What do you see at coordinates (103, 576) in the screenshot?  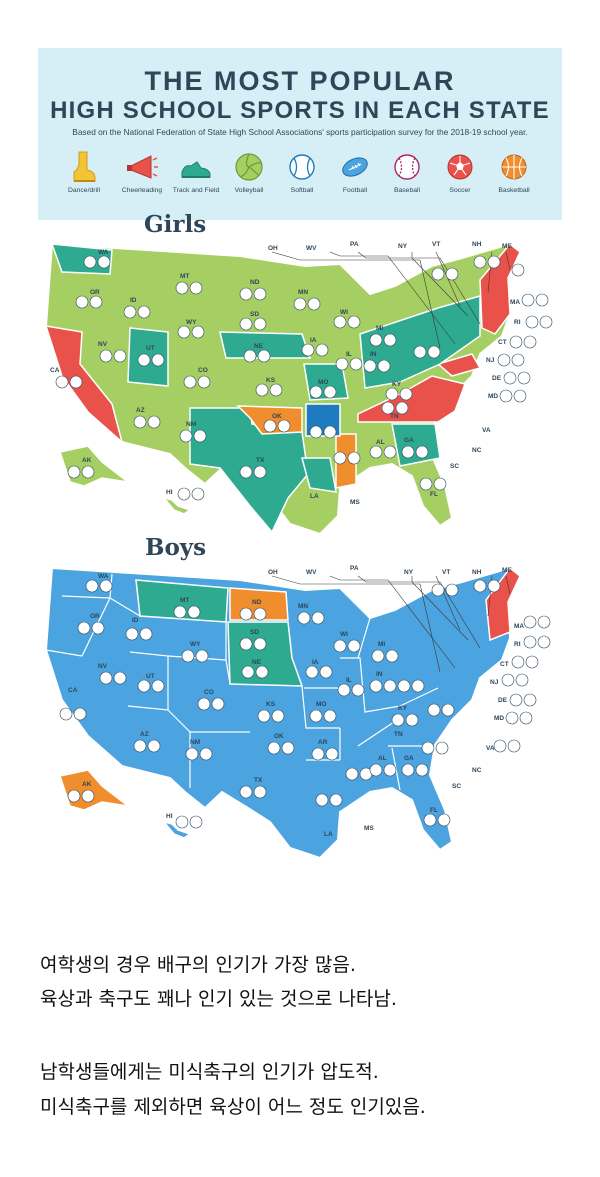 I see `label-wa: WA` at bounding box center [103, 576].